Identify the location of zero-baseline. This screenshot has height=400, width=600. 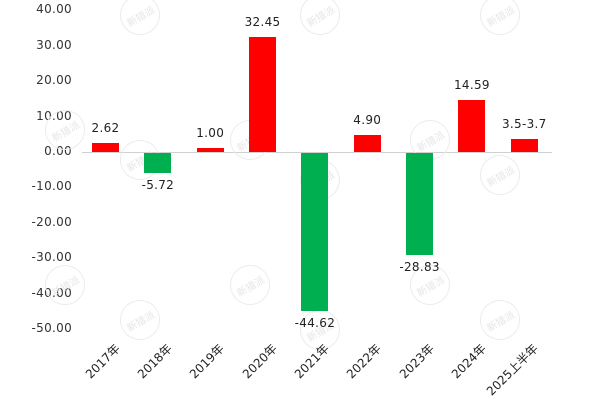
(317, 152).